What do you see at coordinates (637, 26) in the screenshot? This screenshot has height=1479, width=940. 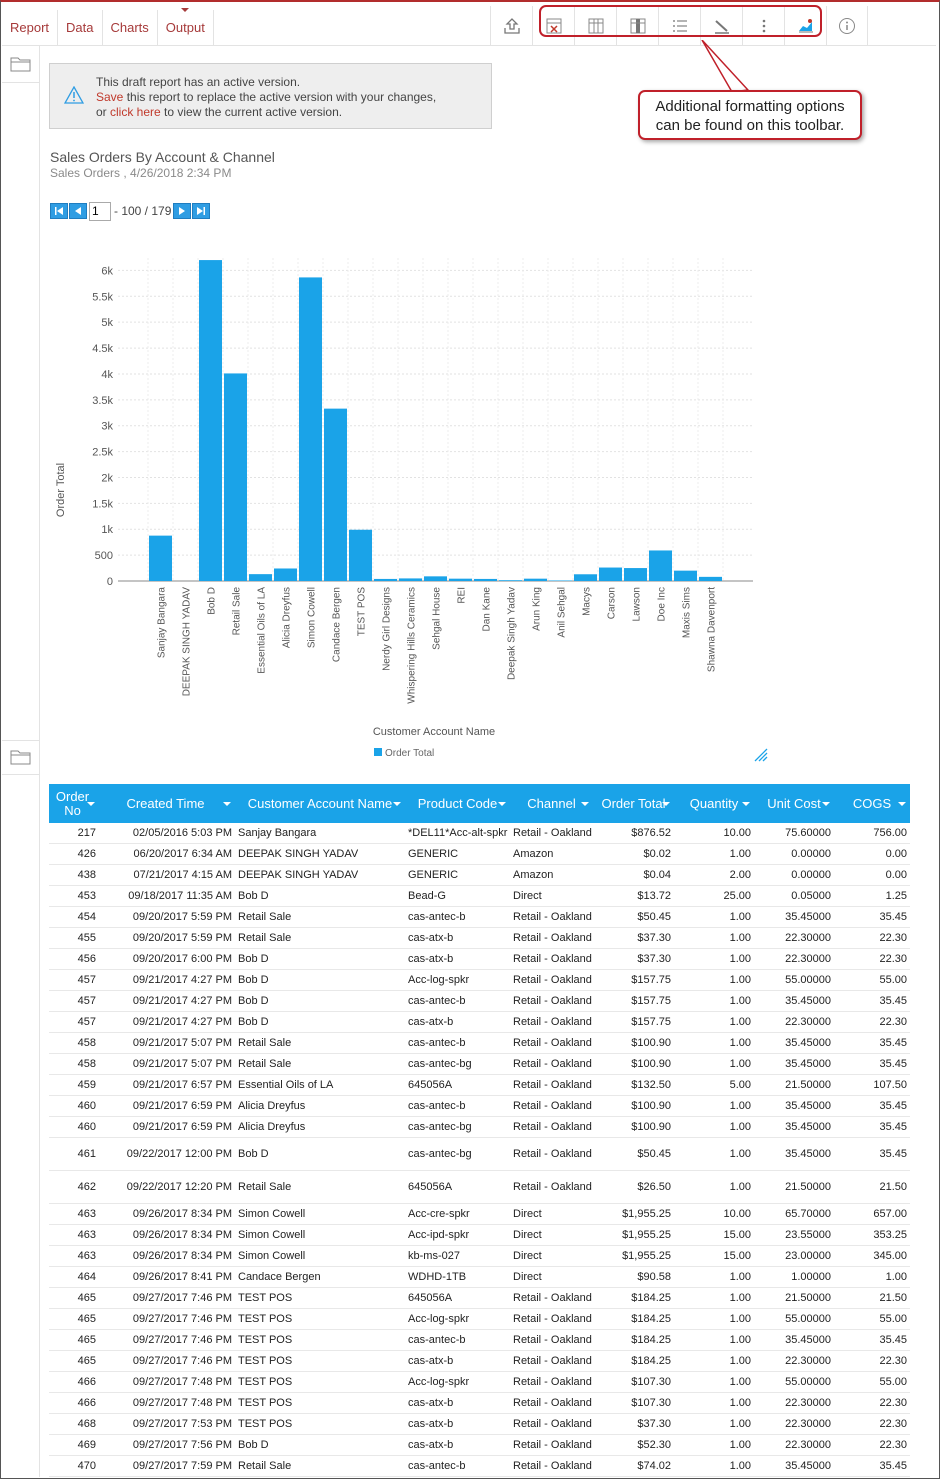 I see `column-properties-button` at bounding box center [637, 26].